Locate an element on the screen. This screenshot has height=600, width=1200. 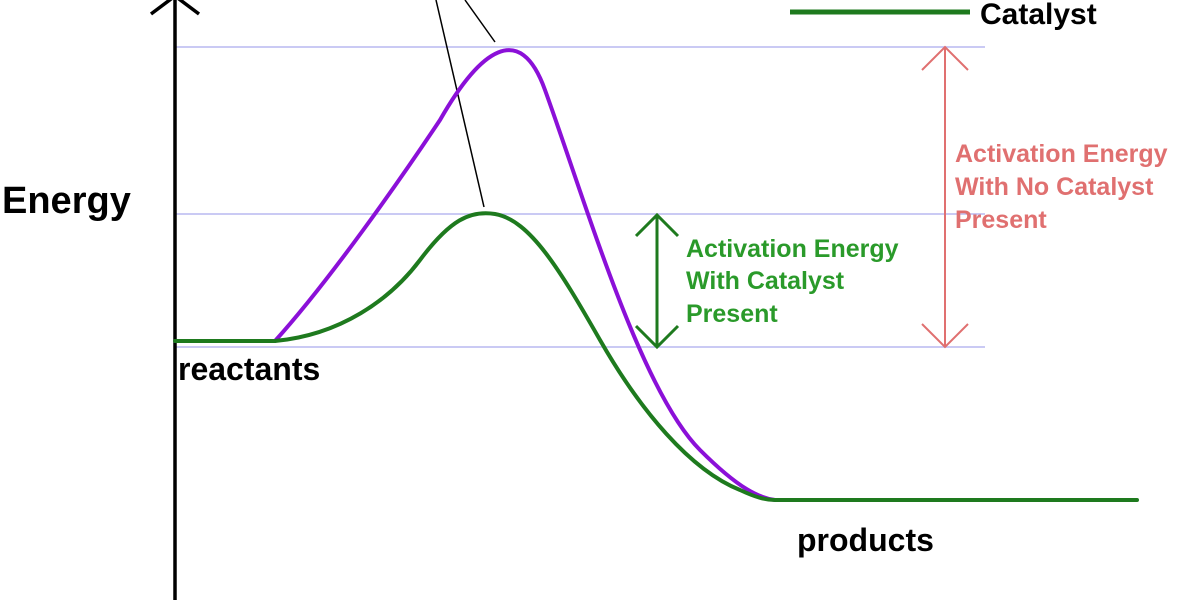
with-catalyst-line-3: Present is located at coordinates (732, 314).